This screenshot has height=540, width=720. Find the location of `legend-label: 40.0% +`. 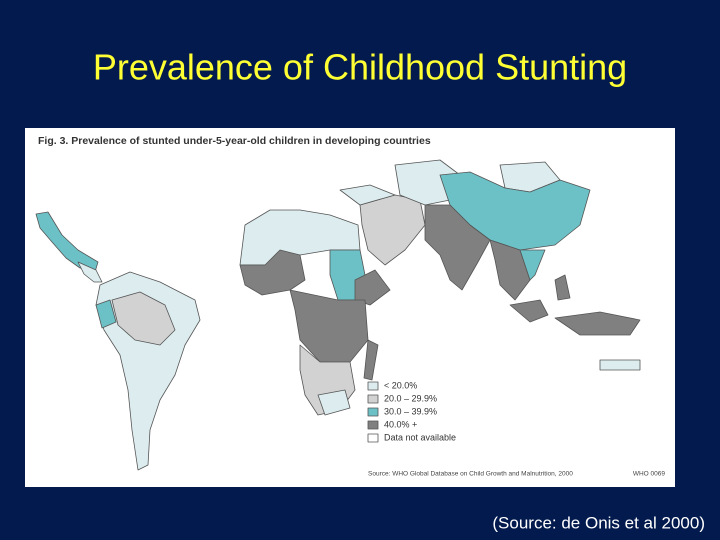

legend-label: 40.0% + is located at coordinates (400, 424).